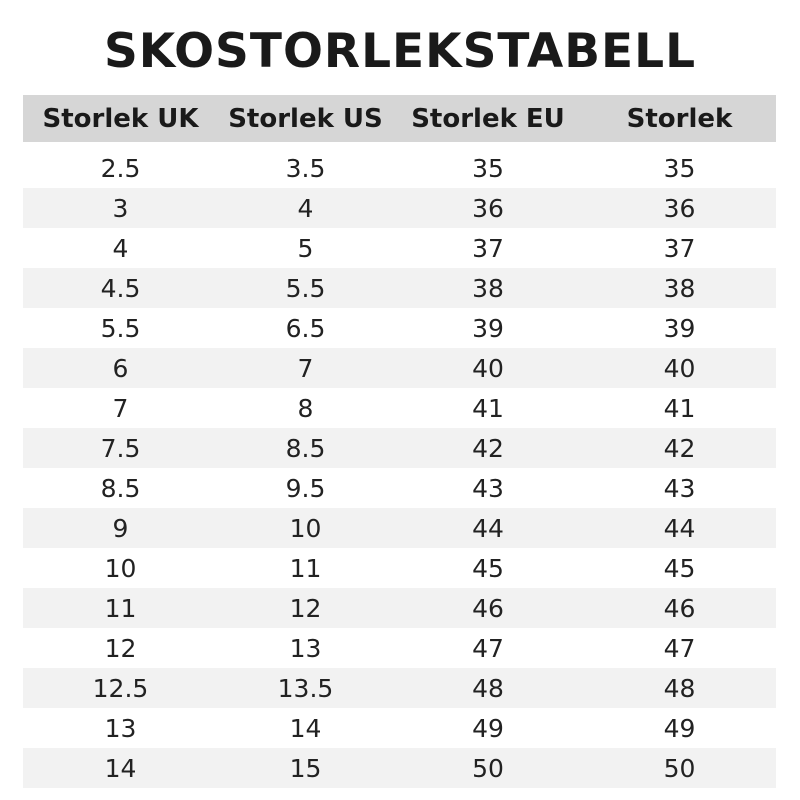  Describe the element at coordinates (399, 768) in the screenshot. I see `table-row: 14 15 50 50` at that location.